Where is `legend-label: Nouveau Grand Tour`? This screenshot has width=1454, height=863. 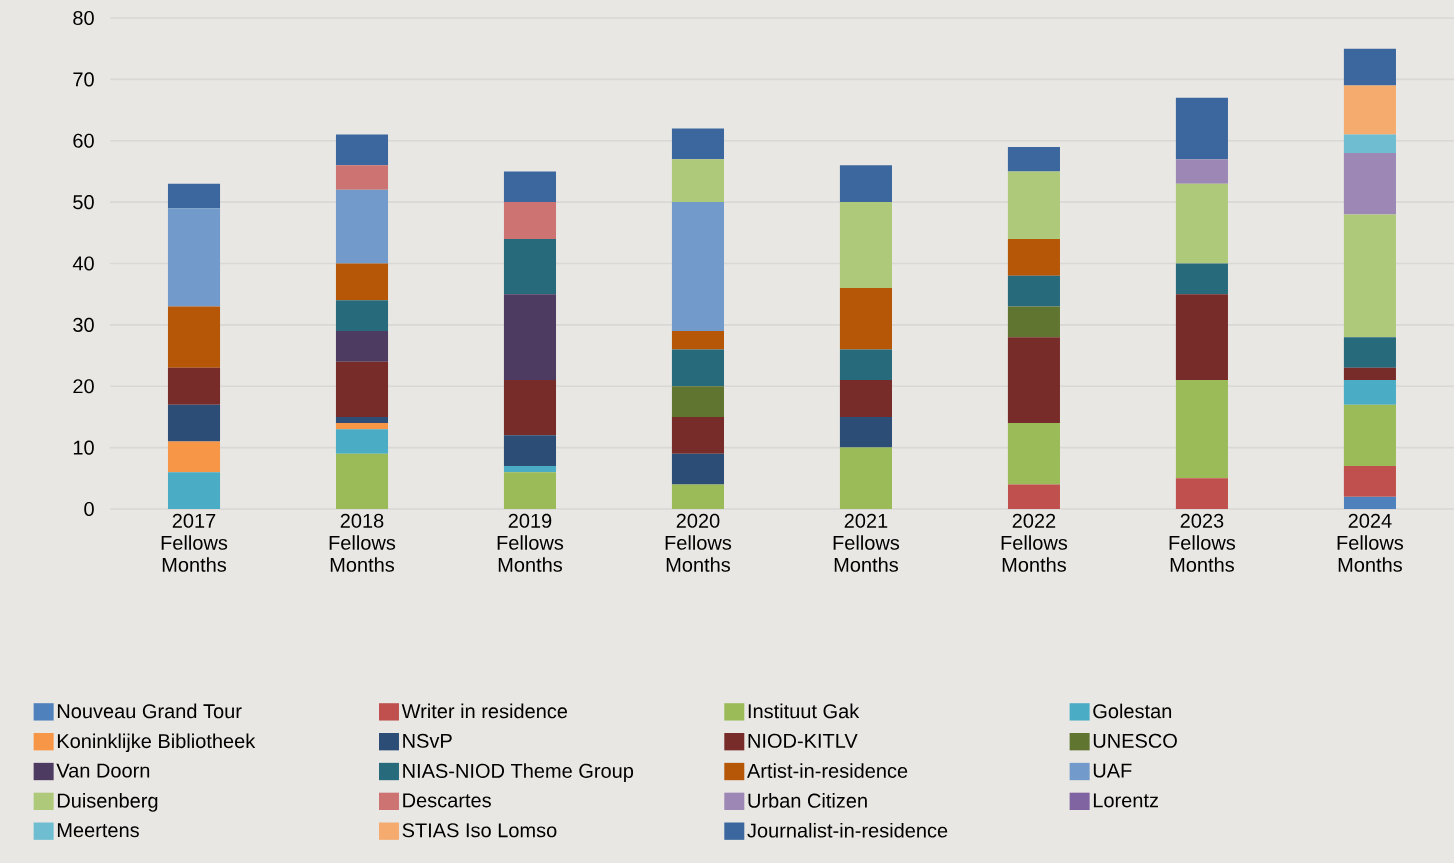
legend-label: Nouveau Grand Tour is located at coordinates (149, 711).